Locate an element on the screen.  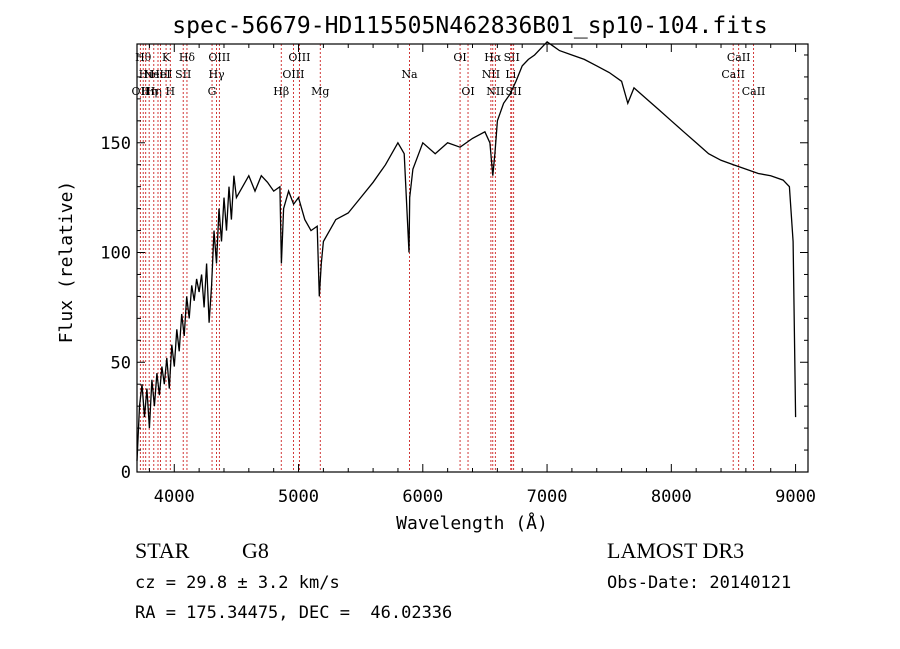
y-tick-label: 150 is located at coordinates (115, 144).